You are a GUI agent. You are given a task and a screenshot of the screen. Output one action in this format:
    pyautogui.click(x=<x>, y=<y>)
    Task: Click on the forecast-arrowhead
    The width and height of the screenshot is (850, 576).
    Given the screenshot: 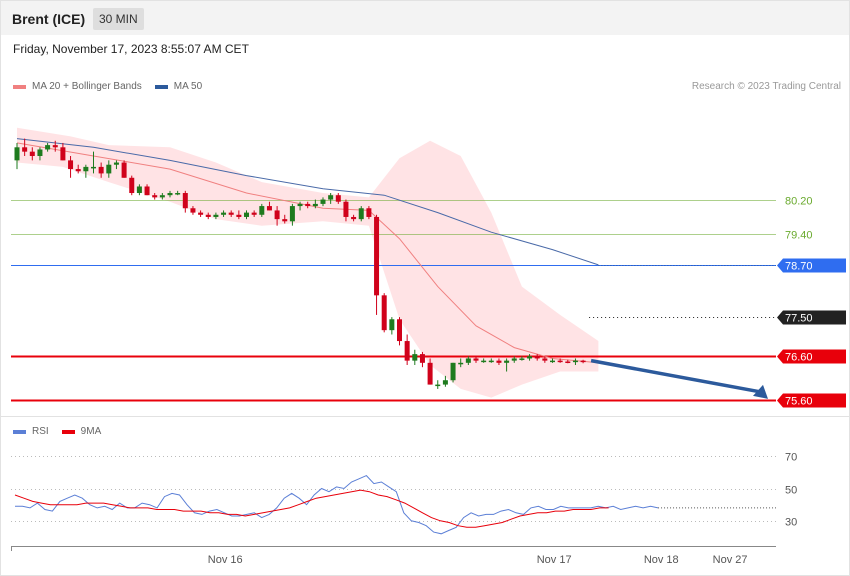 What is the action you would take?
    pyautogui.click(x=760, y=391)
    